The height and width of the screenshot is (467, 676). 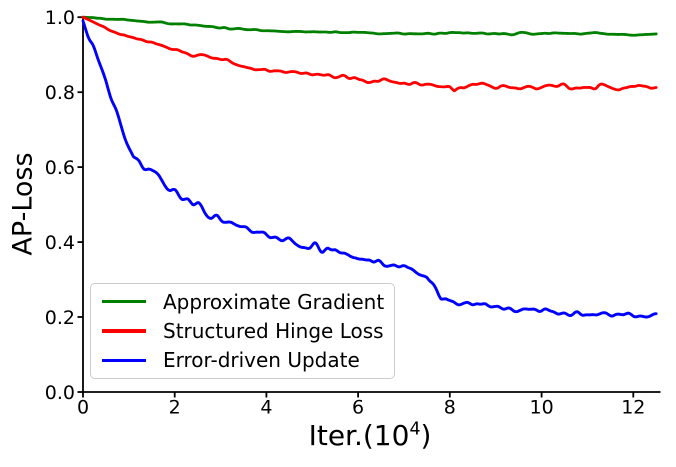 I want to click on y-tick-label: 0.8, so click(x=60, y=93).